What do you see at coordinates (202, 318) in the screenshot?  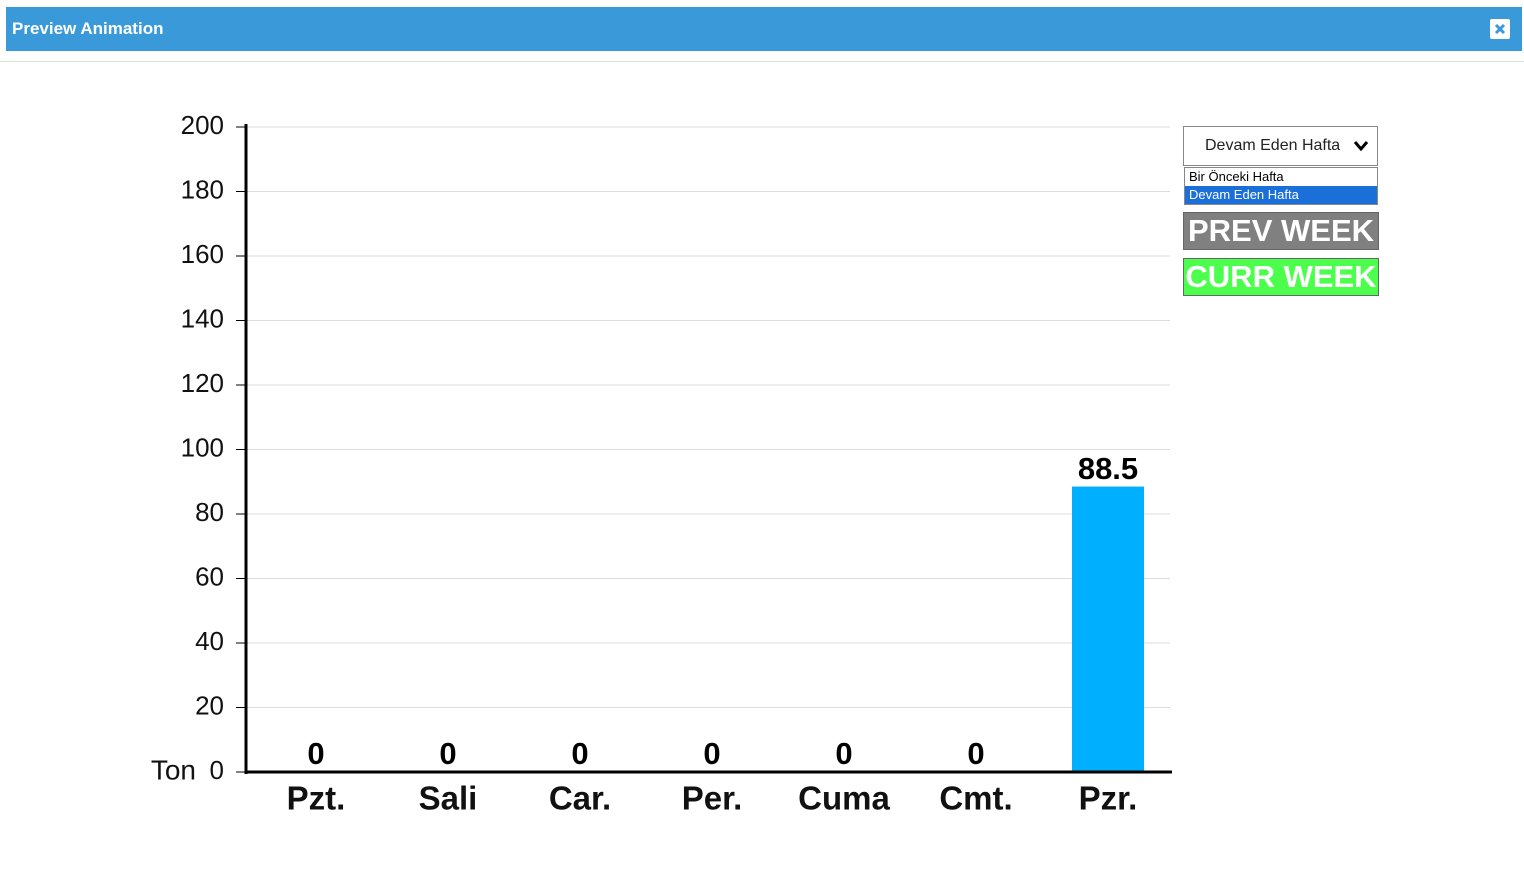 I see `y-tick-label: 140` at bounding box center [202, 318].